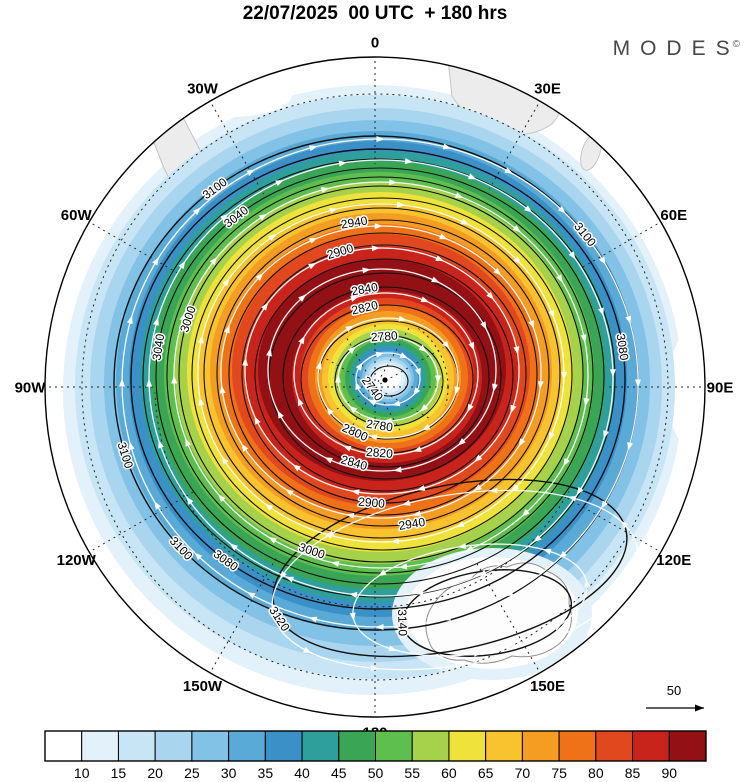 The image size is (750, 782). What do you see at coordinates (559, 773) in the screenshot?
I see `colorbar-tick: 75` at bounding box center [559, 773].